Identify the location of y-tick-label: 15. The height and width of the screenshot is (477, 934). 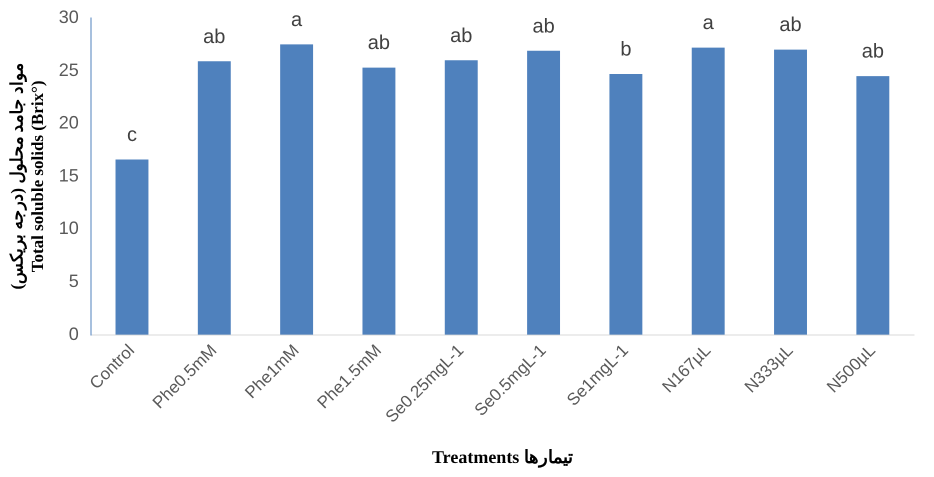
(68, 175).